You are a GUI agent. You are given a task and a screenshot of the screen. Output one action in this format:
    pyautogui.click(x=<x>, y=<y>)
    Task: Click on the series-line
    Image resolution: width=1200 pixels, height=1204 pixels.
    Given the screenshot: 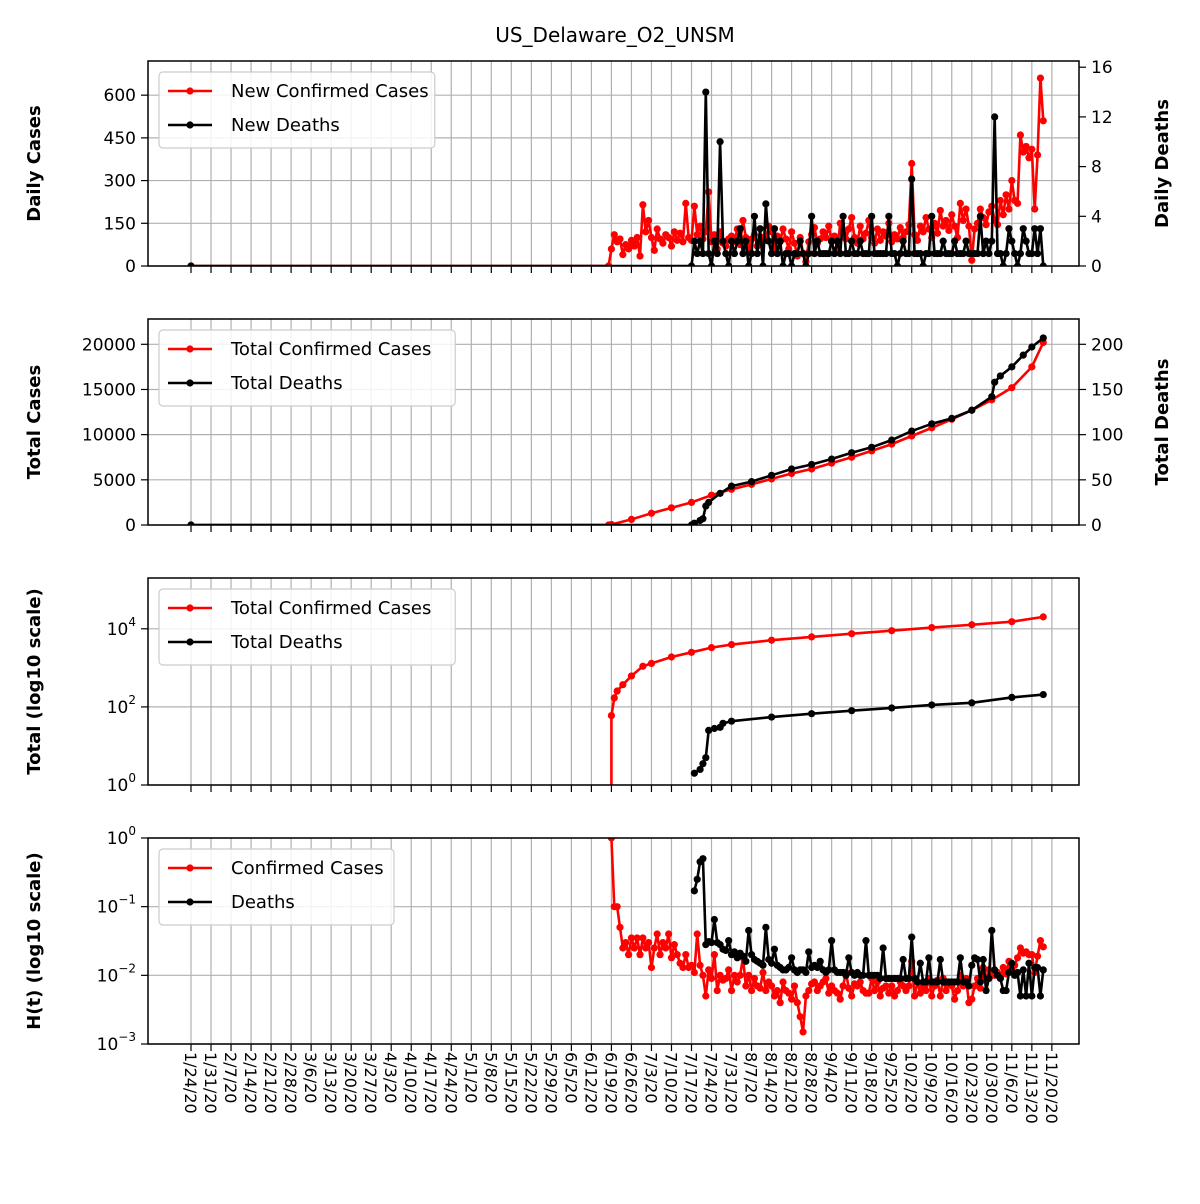 What is the action you would take?
    pyautogui.click(x=827, y=700)
    